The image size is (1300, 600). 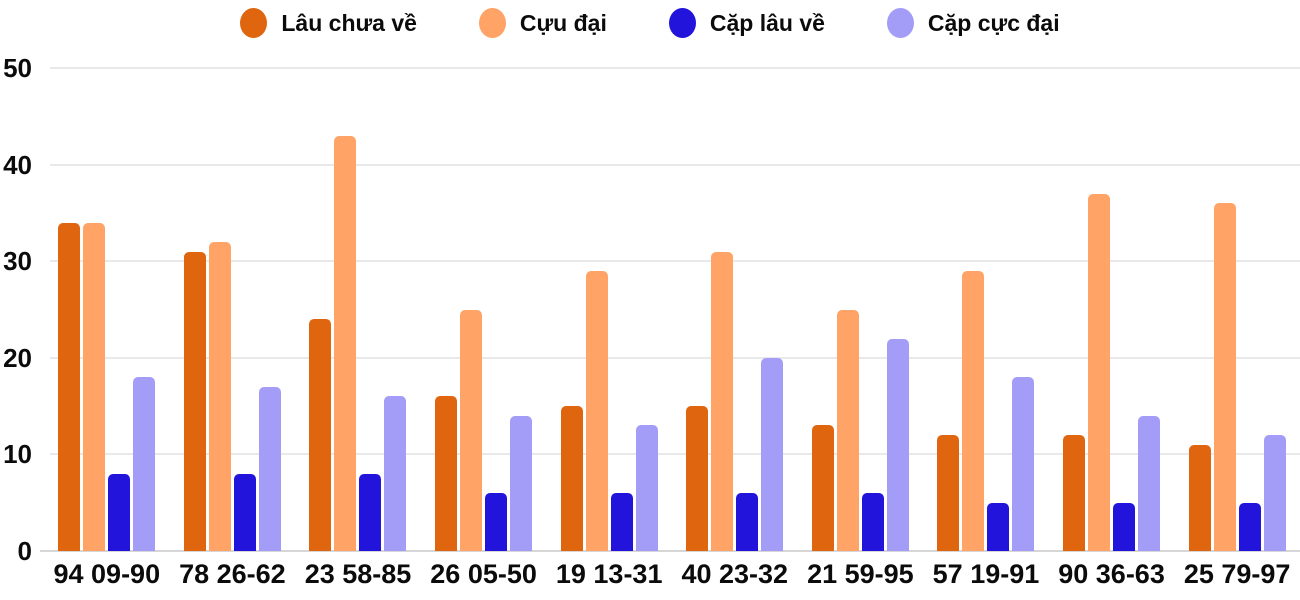 I want to click on legend-item-label: Cặp lâu về, so click(x=767, y=22).